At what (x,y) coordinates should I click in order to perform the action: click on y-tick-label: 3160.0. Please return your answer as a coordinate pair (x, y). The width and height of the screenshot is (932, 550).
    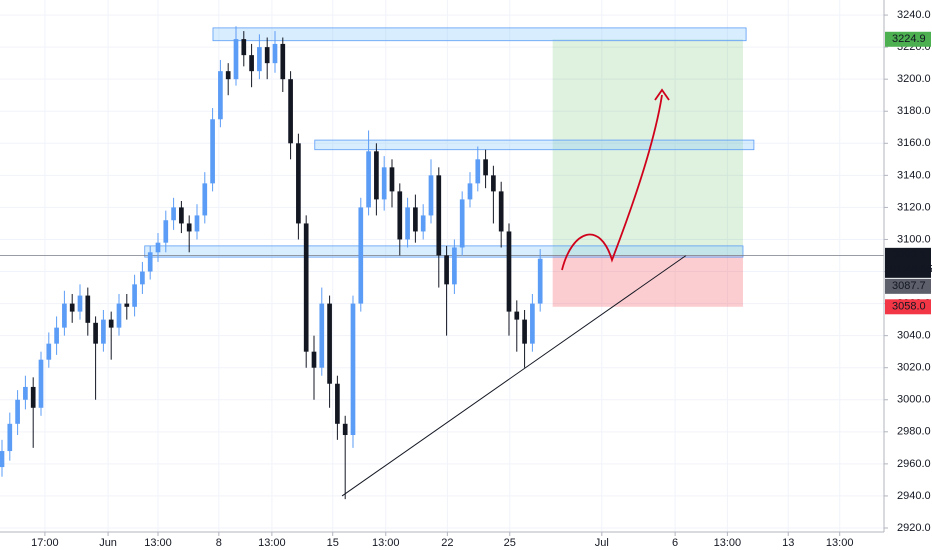
    Looking at the image, I should click on (914, 143).